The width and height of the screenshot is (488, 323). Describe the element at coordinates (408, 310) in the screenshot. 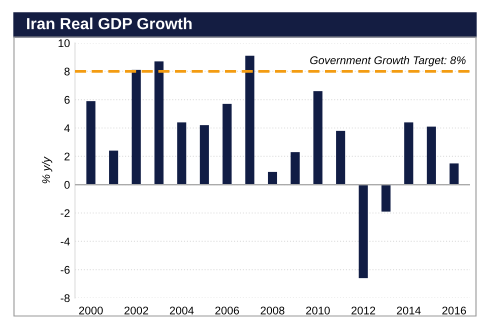

I see `x-tick-label: 2014` at that location.